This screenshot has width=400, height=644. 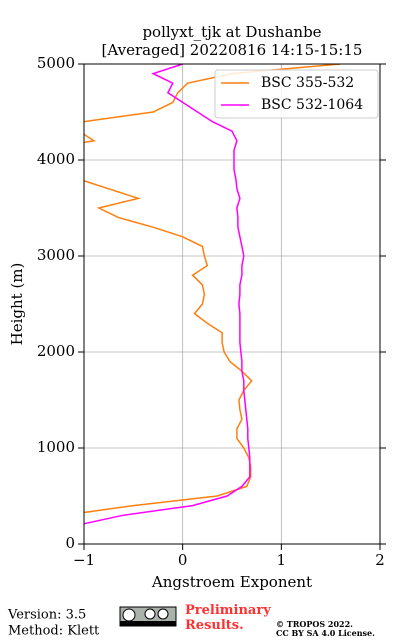 I want to click on y-axis-label: Height (m), so click(x=17, y=304).